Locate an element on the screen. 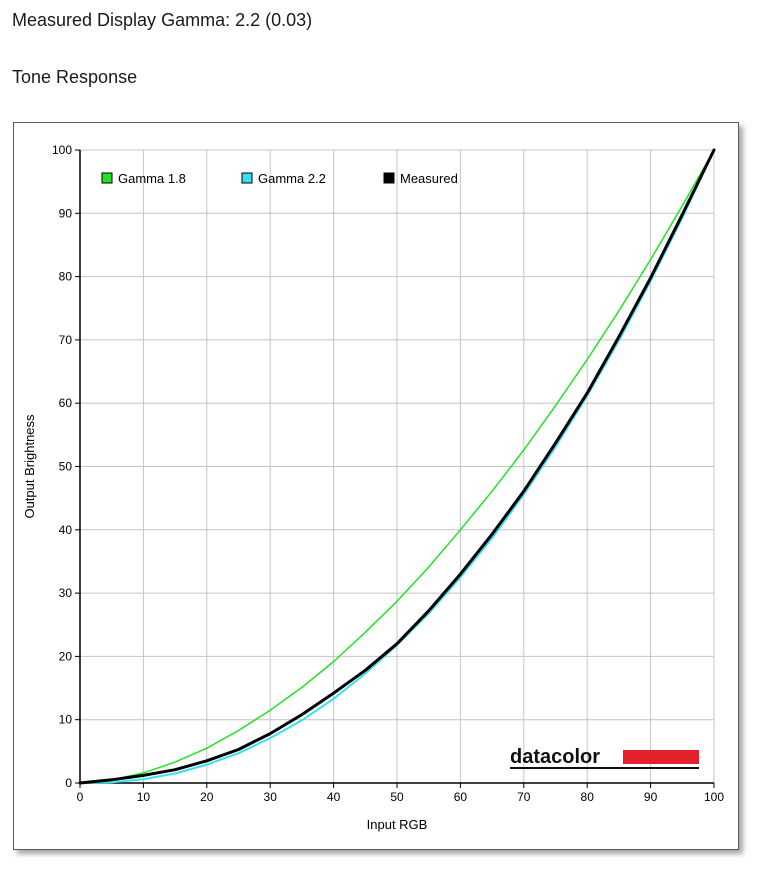 The width and height of the screenshot is (770, 872). y-tick-label: 30 is located at coordinates (66, 593).